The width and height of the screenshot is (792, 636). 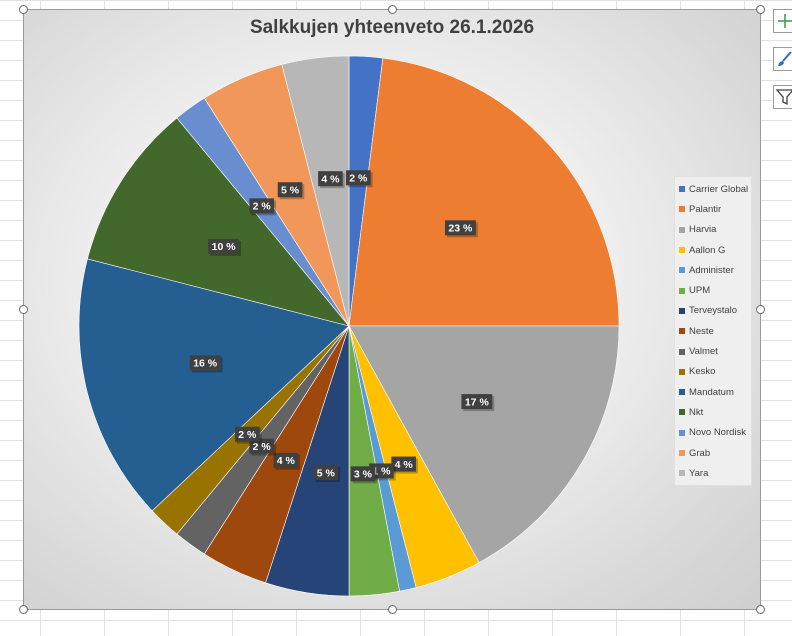 What do you see at coordinates (392, 27) in the screenshot?
I see `chart-title: Salkkujen yhteenveto 26.1.2026` at bounding box center [392, 27].